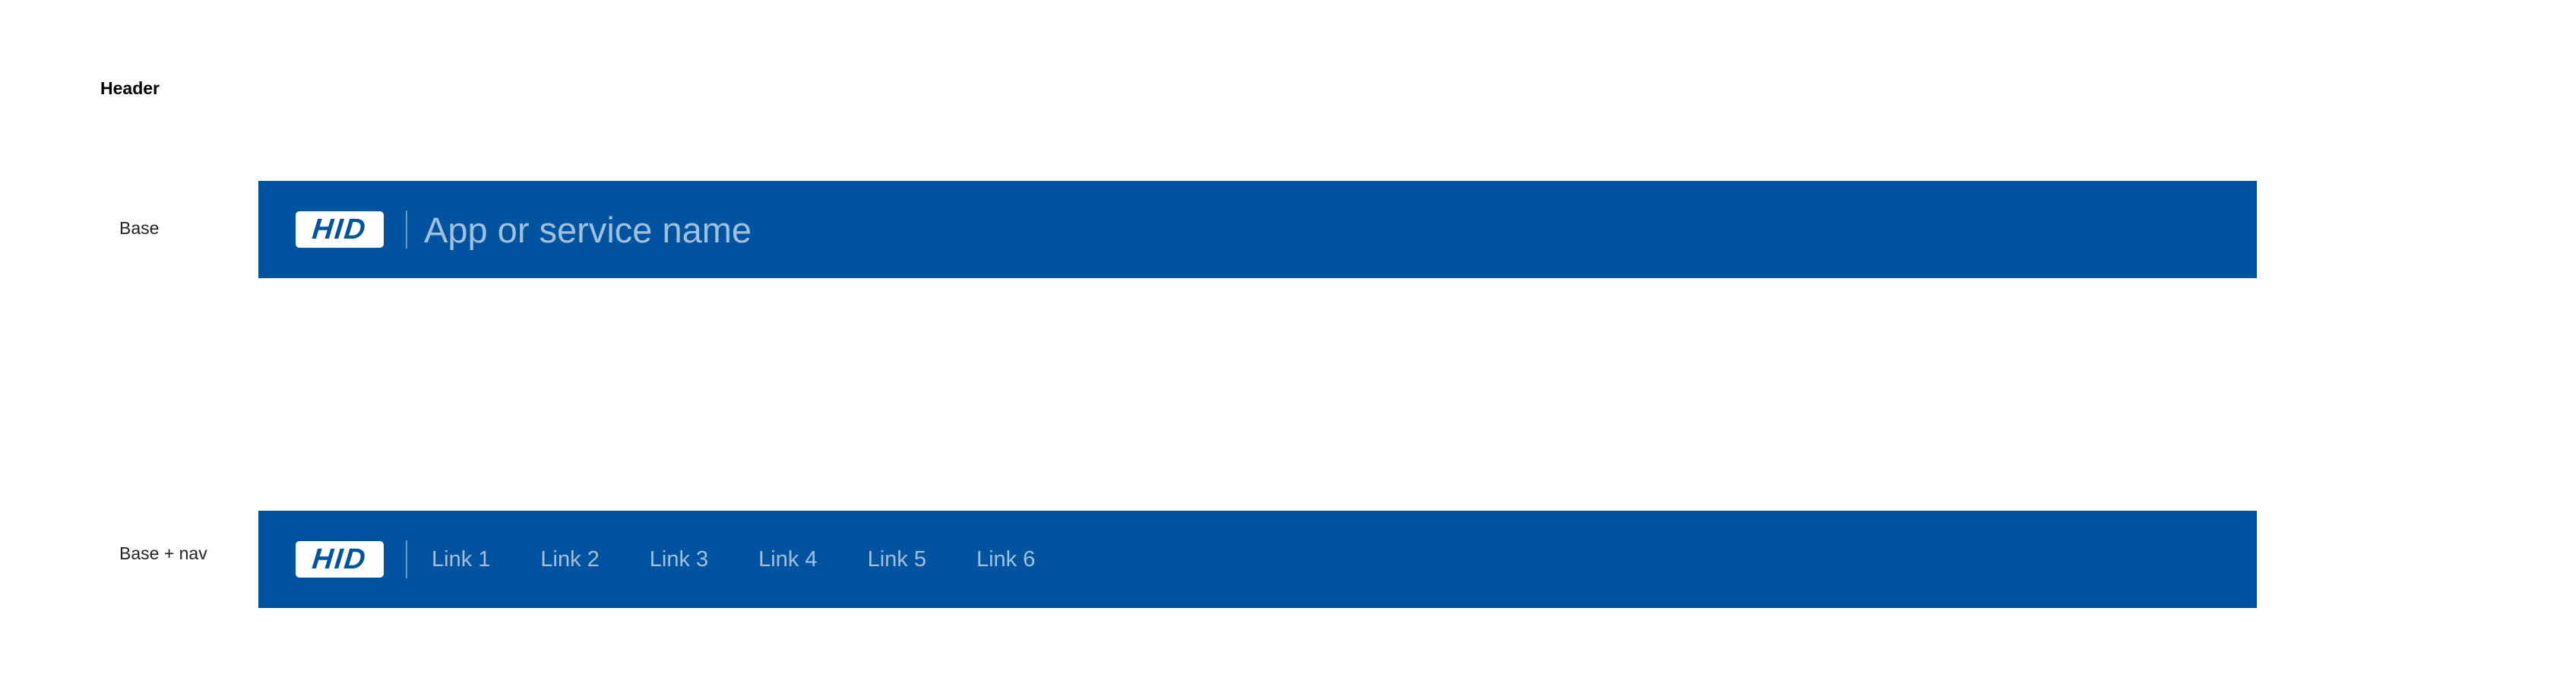 The image size is (2576, 684). What do you see at coordinates (679, 559) in the screenshot?
I see `nav-link-3: Link 3` at bounding box center [679, 559].